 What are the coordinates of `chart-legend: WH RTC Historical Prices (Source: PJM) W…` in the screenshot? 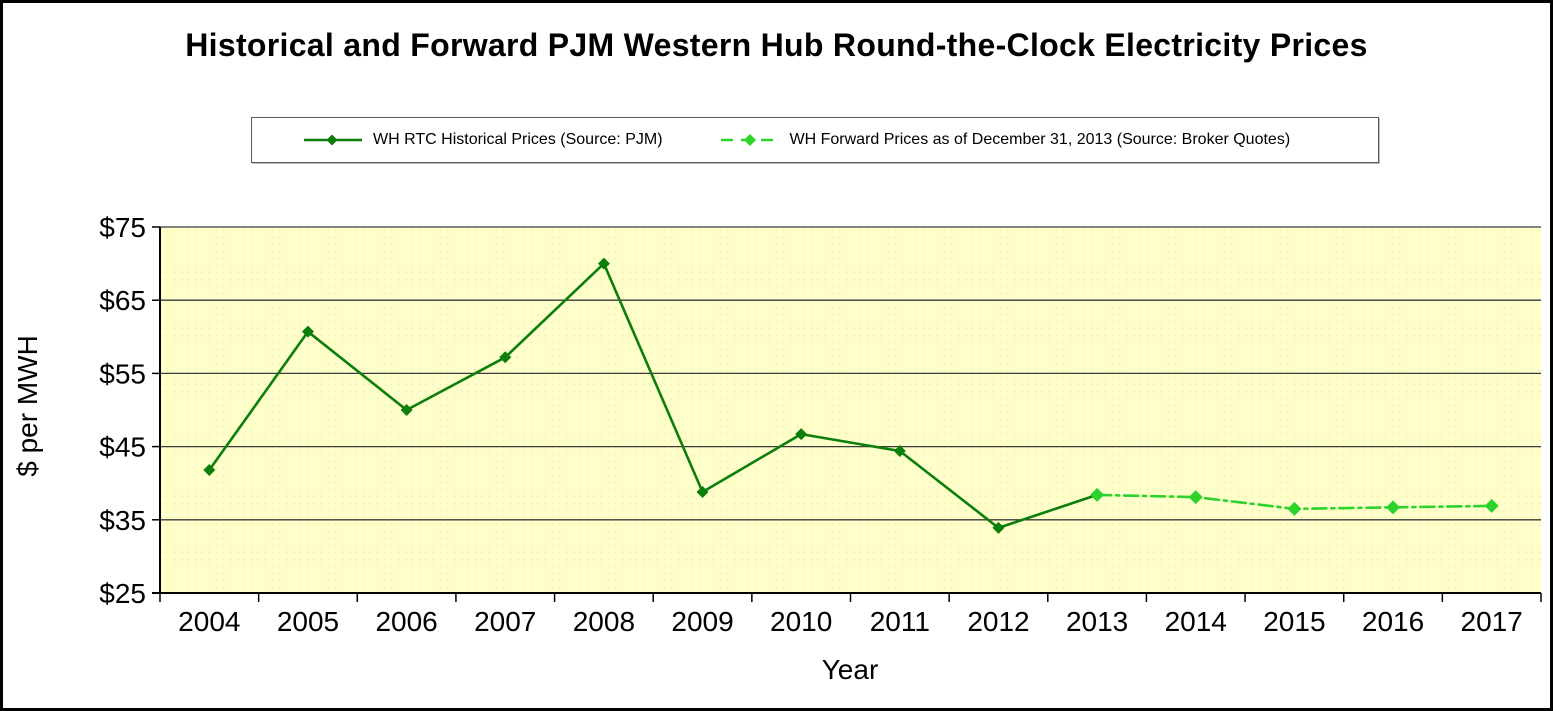 It's located at (815, 140).